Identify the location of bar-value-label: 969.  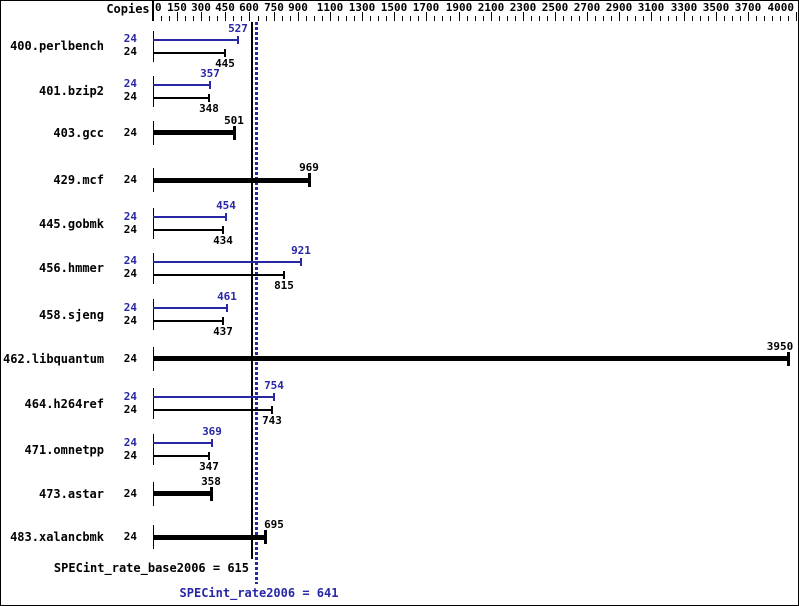
(309, 167).